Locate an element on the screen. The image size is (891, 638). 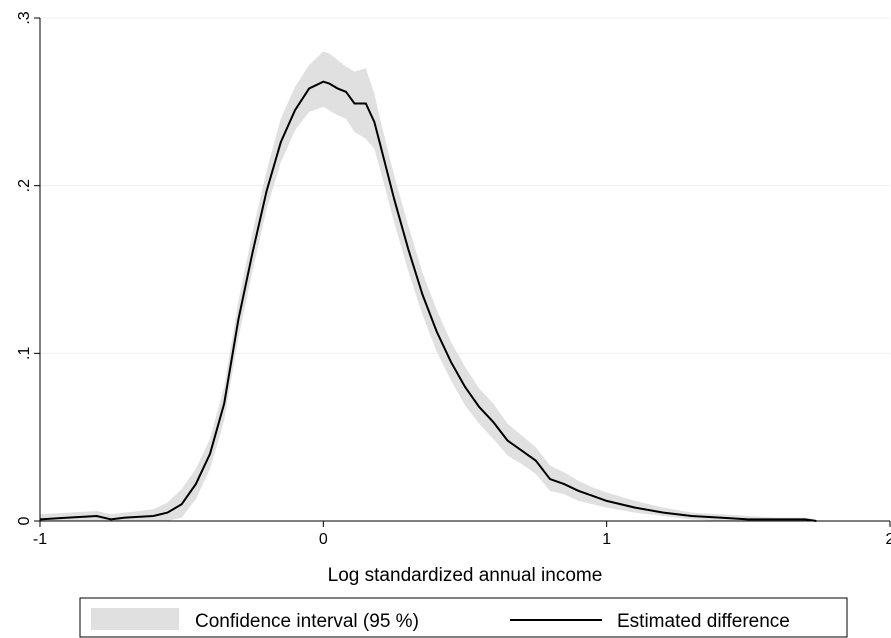
y-tick-label: 0 is located at coordinates (24, 520).